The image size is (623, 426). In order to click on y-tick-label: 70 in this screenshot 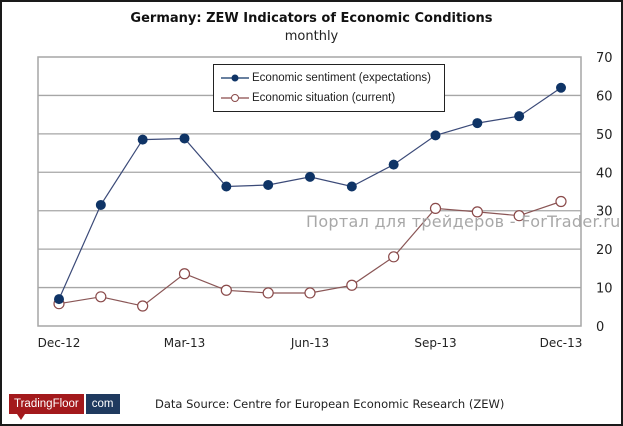, I will do `click(604, 58)`.